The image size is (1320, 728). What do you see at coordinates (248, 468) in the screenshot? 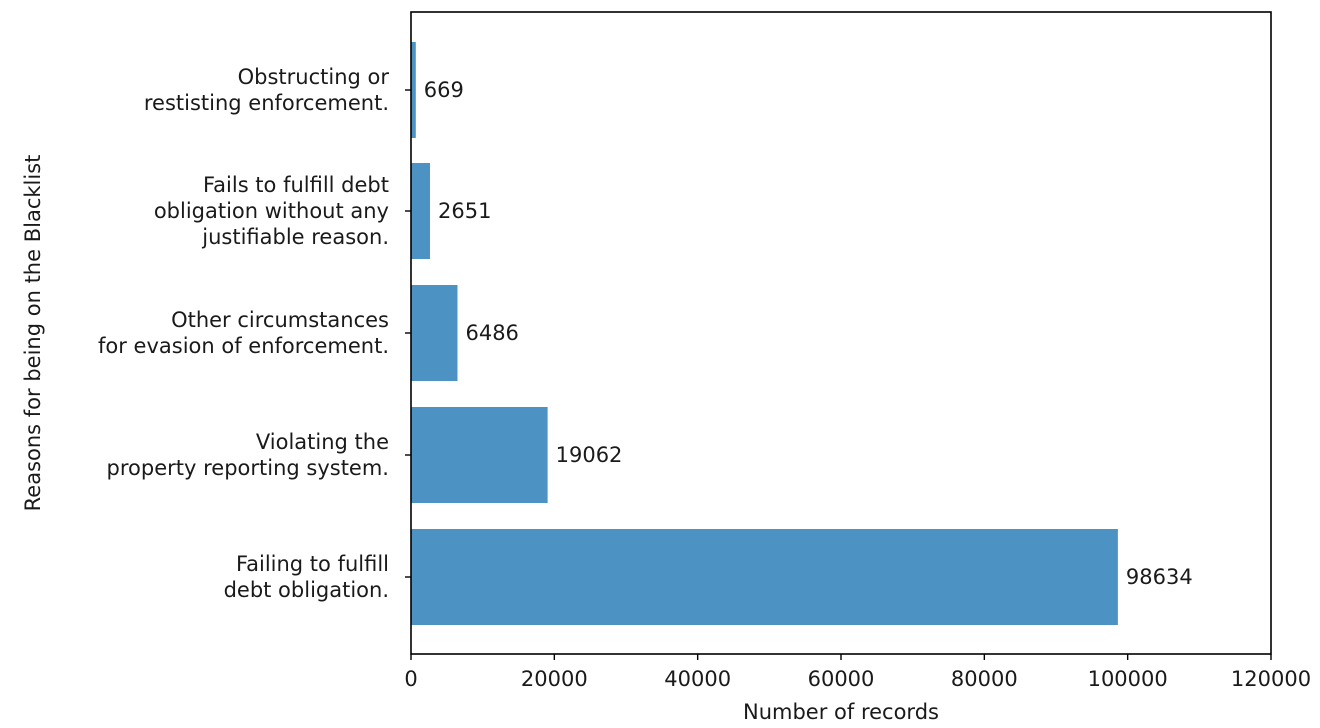
I see `y-tick-label-line: property reporting system.` at bounding box center [248, 468].